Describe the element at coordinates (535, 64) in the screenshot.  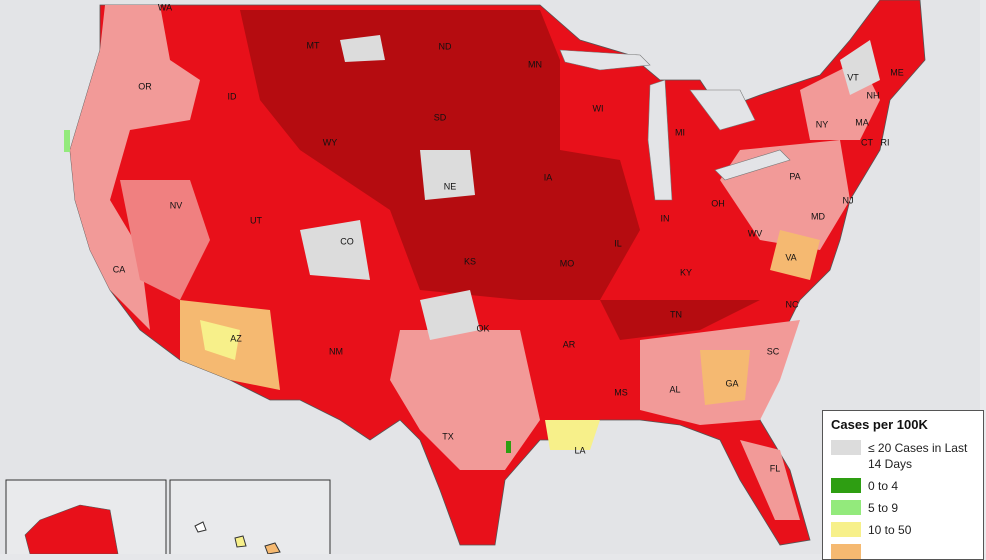
I see `state-label: MN` at that location.